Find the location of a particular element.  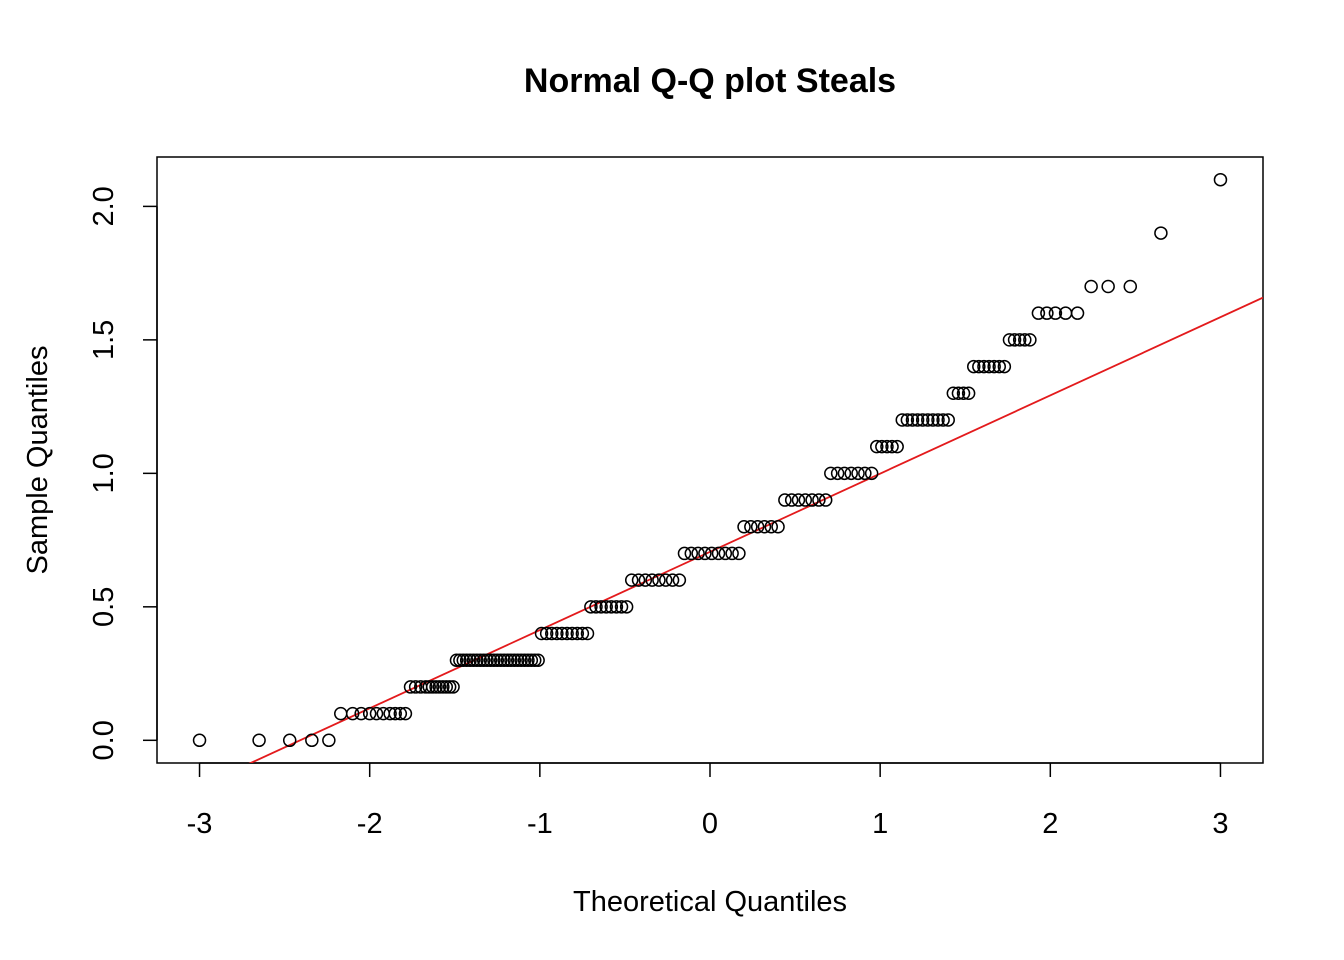

y-axis-label: Sample Quantiles is located at coordinates (38, 460).